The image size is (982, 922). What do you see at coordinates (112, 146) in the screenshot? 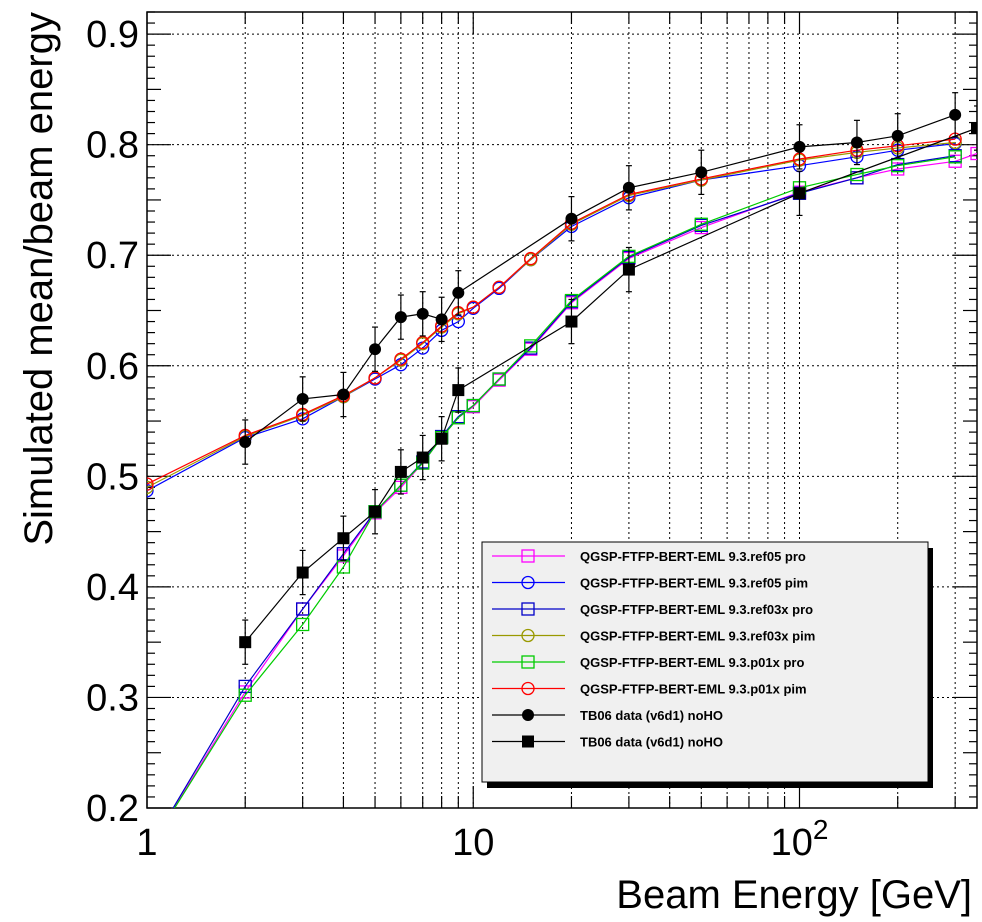
I see `y-tick-label: 0.8` at bounding box center [112, 146].